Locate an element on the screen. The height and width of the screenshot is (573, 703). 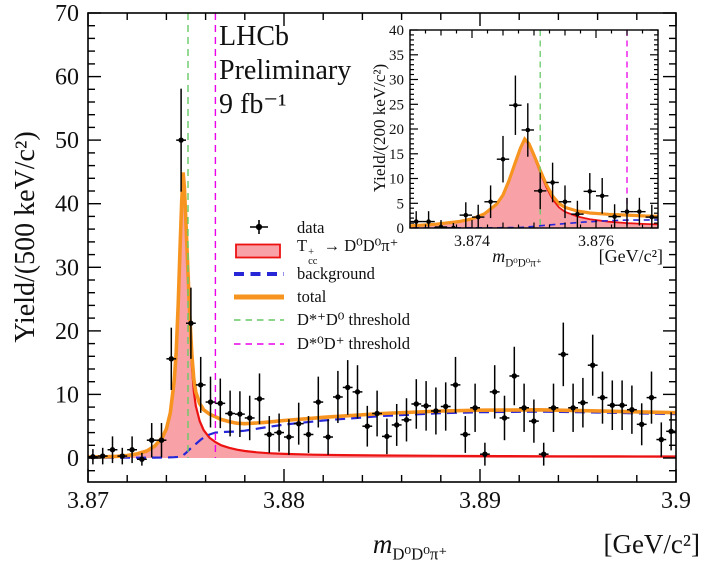
legend-marker-total-icon is located at coordinates (259, 297).